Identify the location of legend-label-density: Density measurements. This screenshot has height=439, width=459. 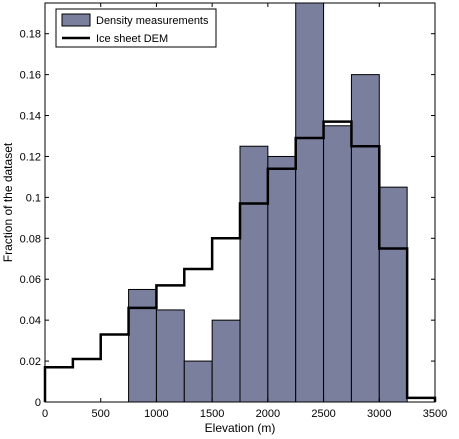
(152, 21).